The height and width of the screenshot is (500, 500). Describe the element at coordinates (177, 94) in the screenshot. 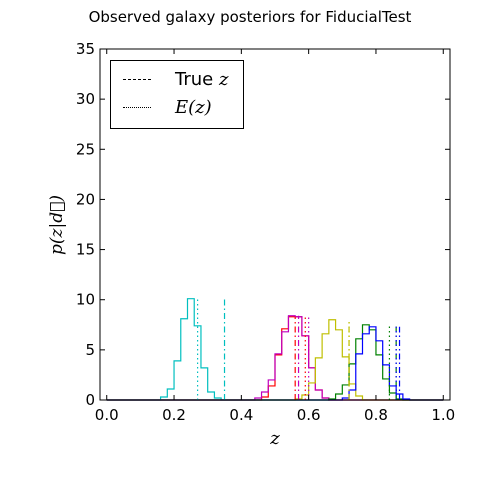

I see `legend: True z E(z)` at that location.